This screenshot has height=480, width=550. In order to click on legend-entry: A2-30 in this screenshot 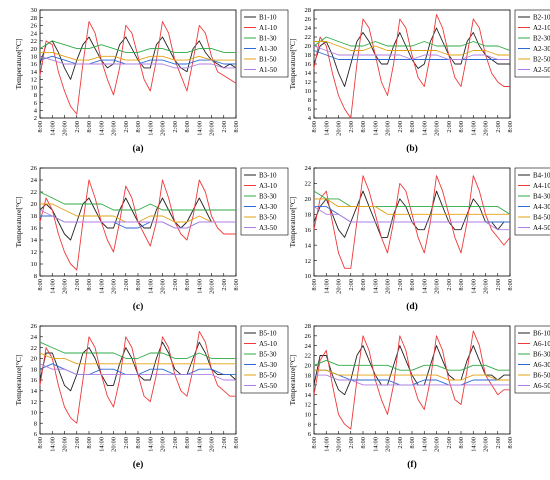, I will do `click(541, 49)`.